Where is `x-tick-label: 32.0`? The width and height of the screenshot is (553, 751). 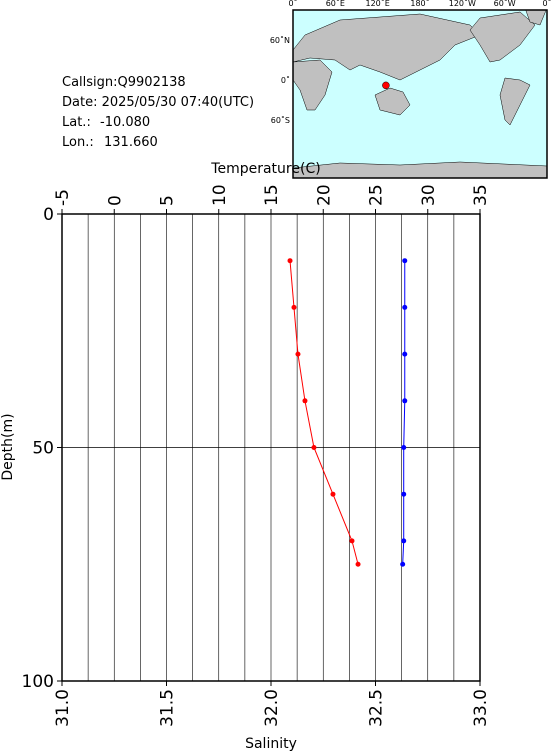 x-tick-label: 32.0 is located at coordinates (272, 708).